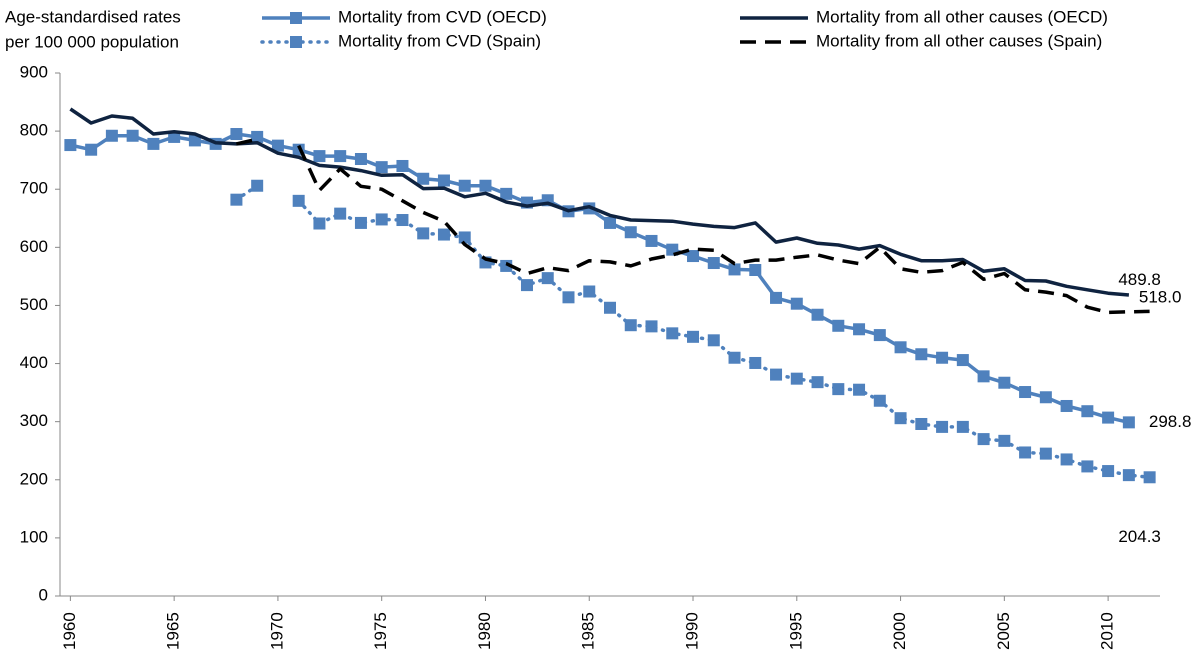  I want to click on y-tick-label: 500, so click(34, 304).